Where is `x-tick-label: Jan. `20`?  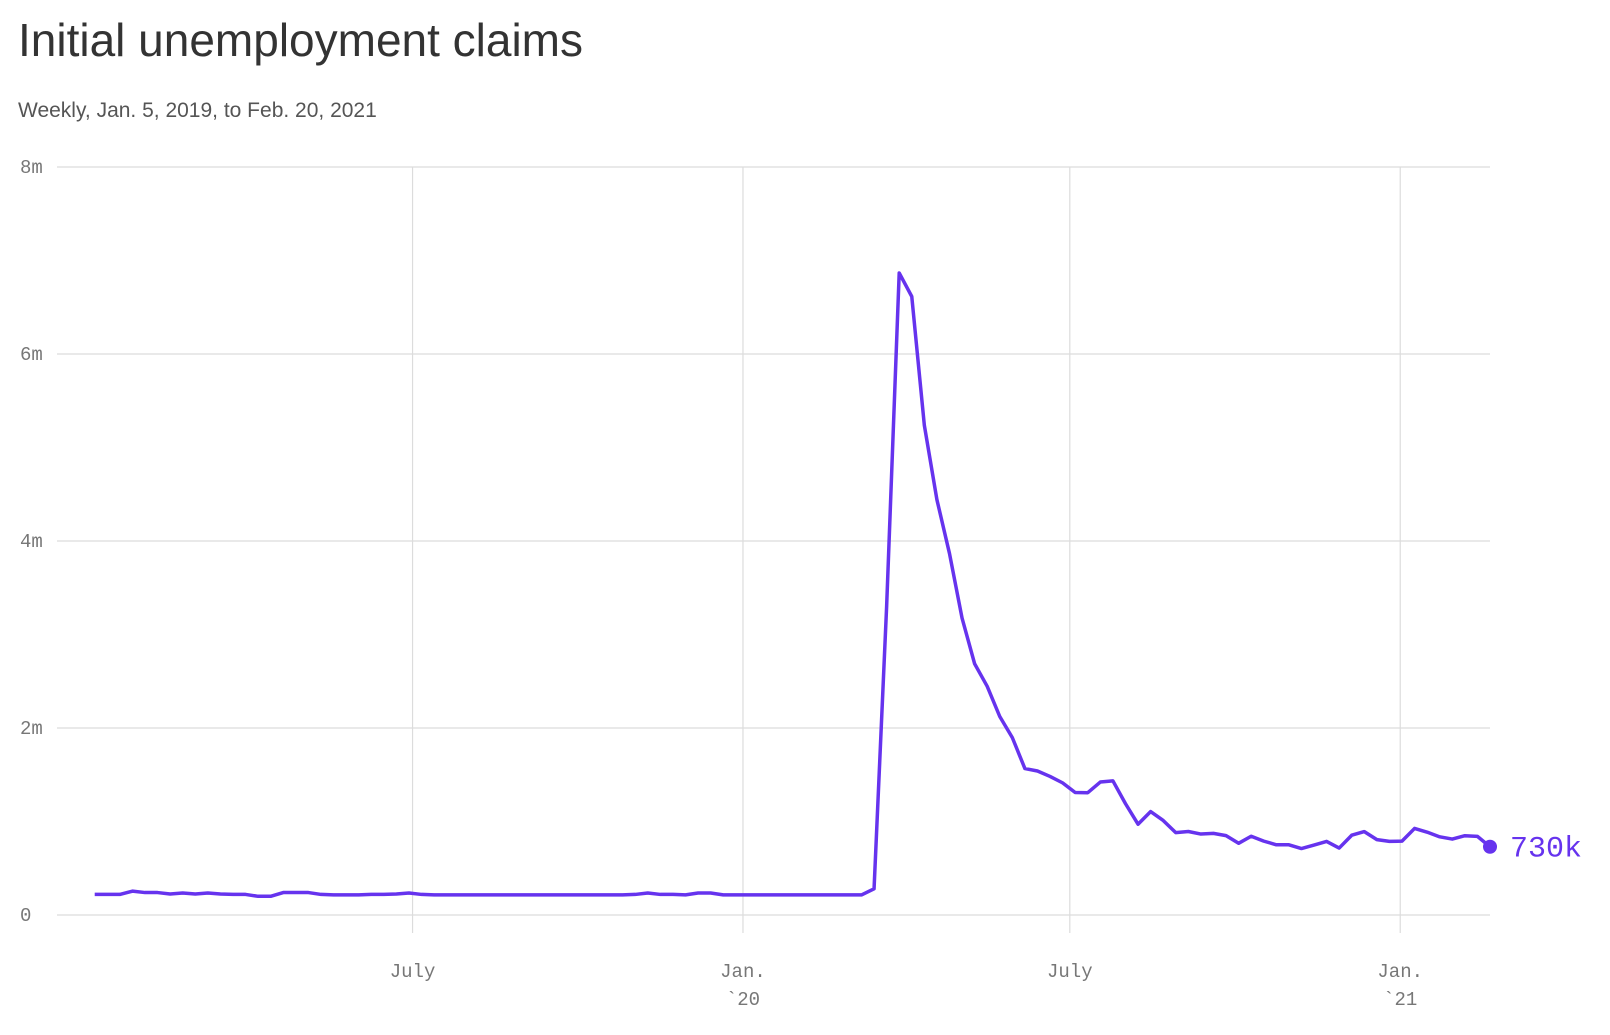 x-tick-label: Jan. `20 is located at coordinates (743, 986).